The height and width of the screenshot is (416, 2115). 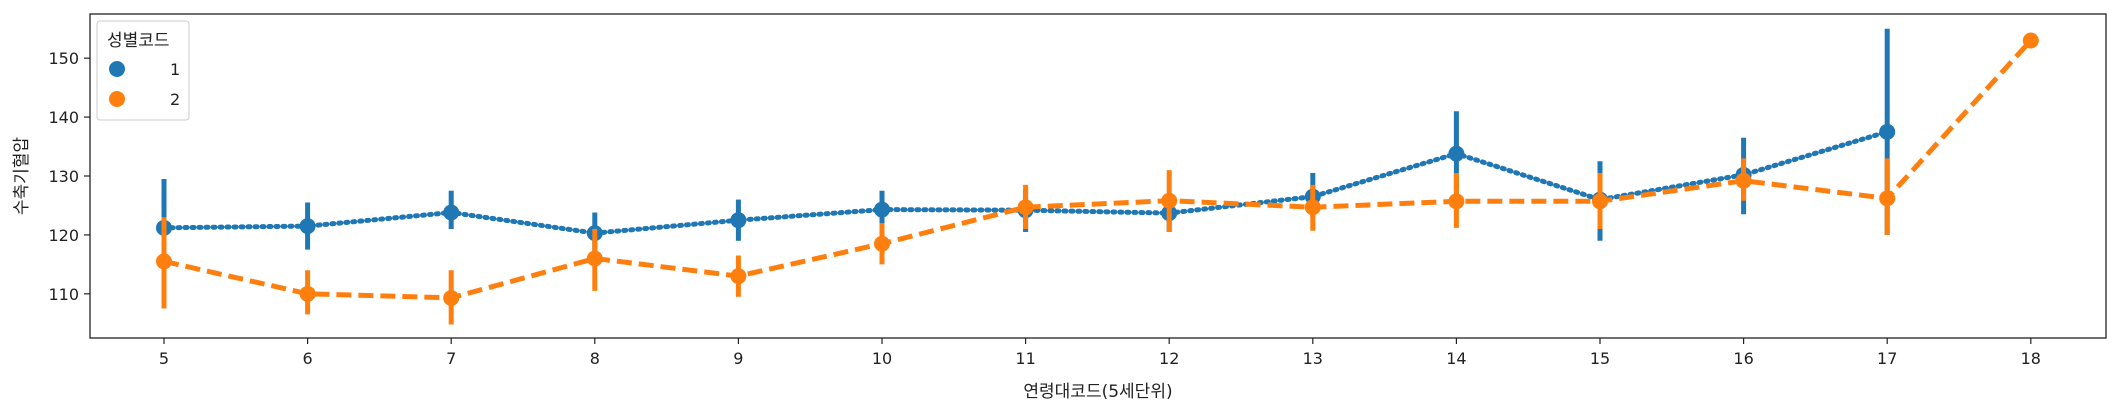 I want to click on legend-title: 성별코드, so click(x=138, y=41).